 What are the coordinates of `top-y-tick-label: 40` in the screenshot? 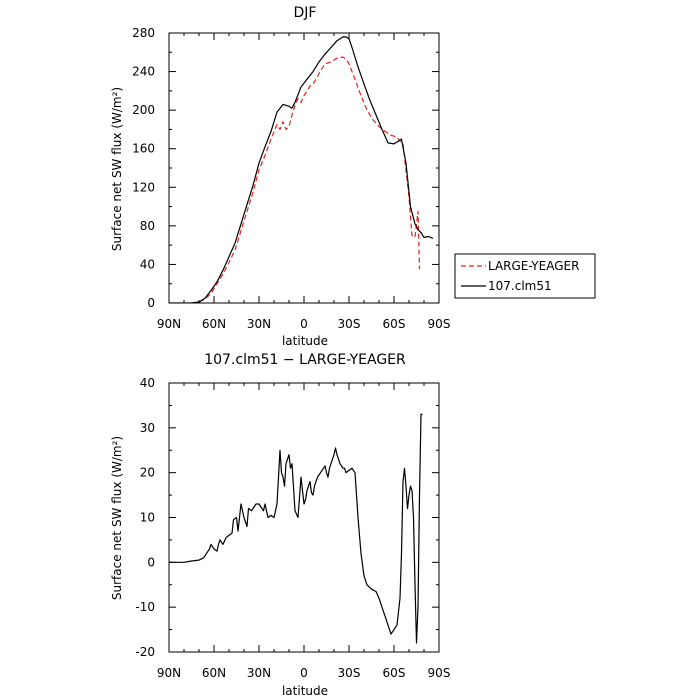 It's located at (147, 264).